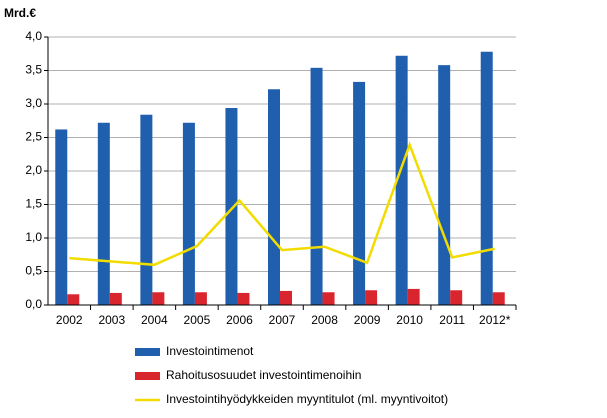  Describe the element at coordinates (69, 320) in the screenshot. I see `x-tick-label: 2002` at that location.